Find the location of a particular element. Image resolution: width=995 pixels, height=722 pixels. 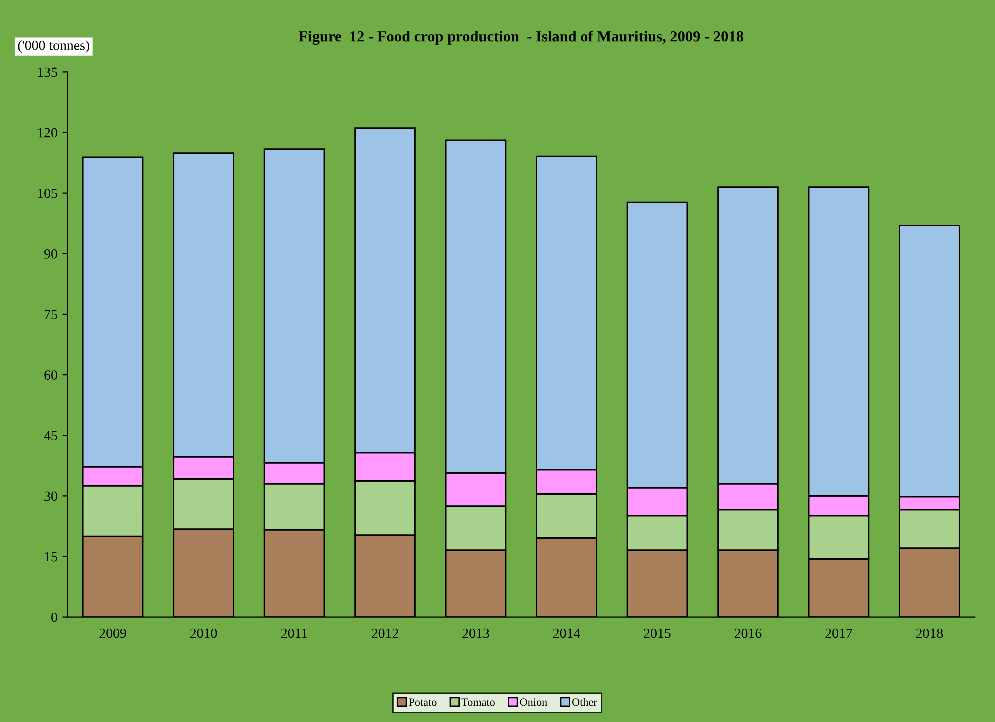

x-tick-label: 2016 is located at coordinates (748, 633).